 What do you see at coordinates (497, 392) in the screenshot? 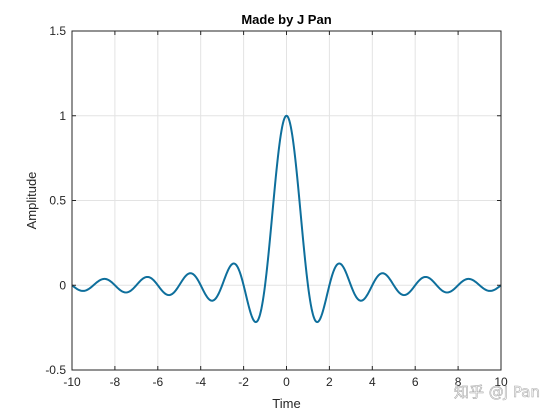
I see `watermark-text: 知乎 @J Pan` at bounding box center [497, 392].